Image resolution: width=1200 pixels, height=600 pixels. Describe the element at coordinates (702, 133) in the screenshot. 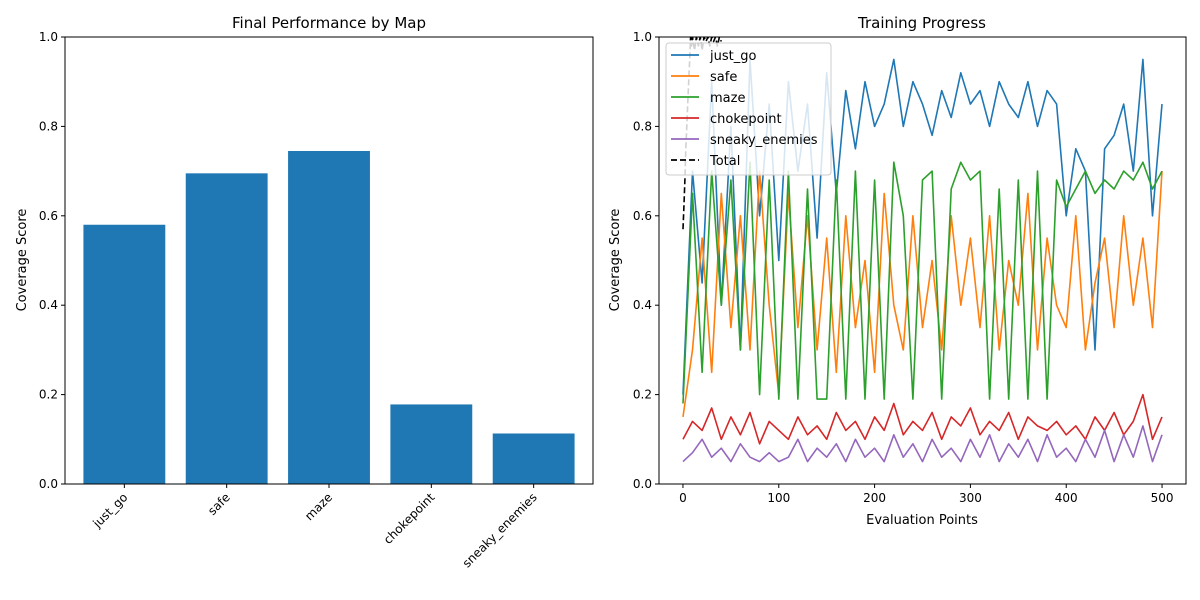

I see `series-line-total` at that location.